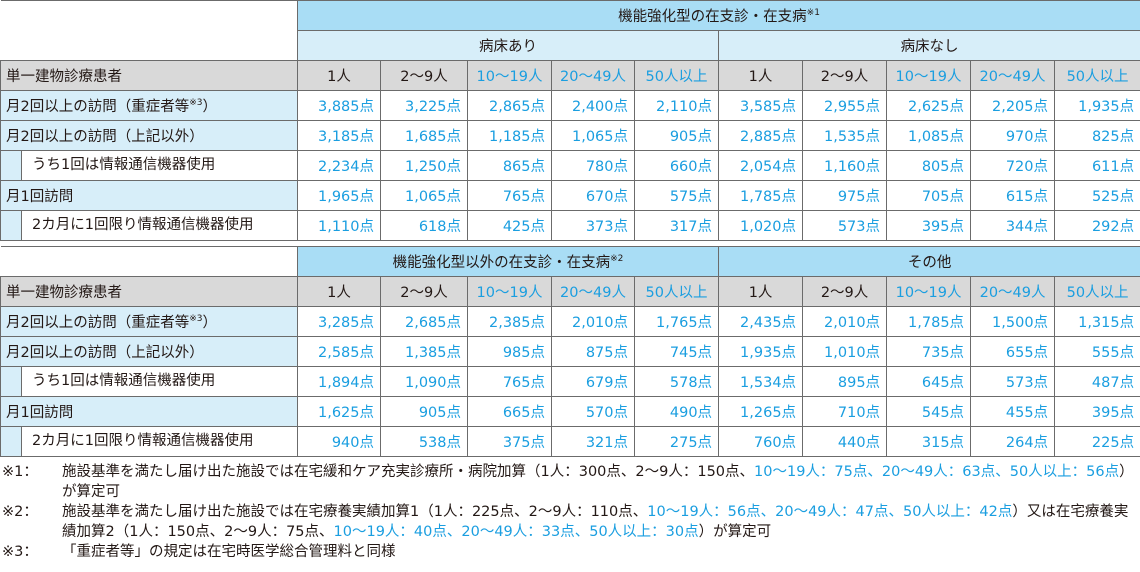 This screenshot has height=572, width=1140. What do you see at coordinates (424, 381) in the screenshot?
I see `points-cell: 1,090点` at bounding box center [424, 381].